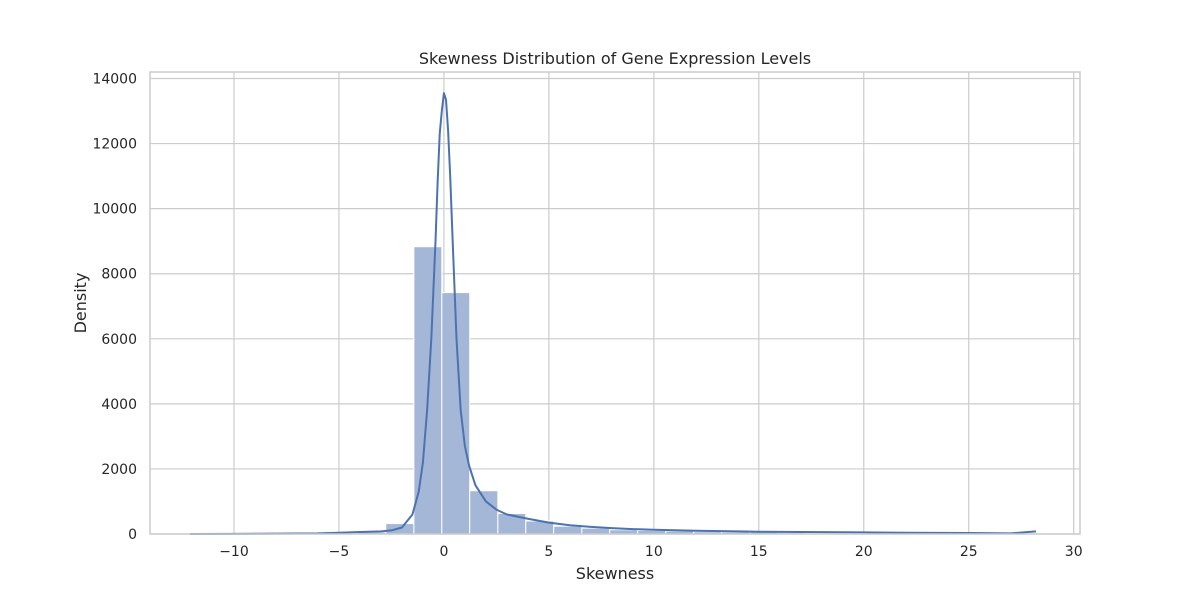 The height and width of the screenshot is (600, 1200). Describe the element at coordinates (864, 552) in the screenshot. I see `x-tick-label: 20` at that location.